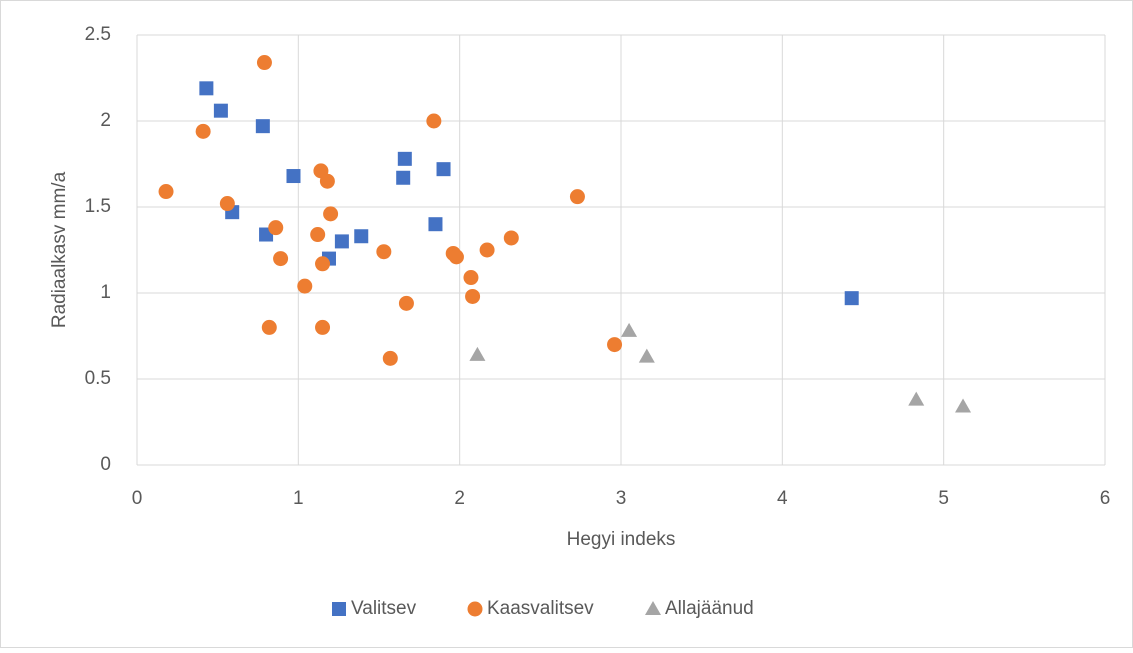 The height and width of the screenshot is (653, 1133). Describe the element at coordinates (59, 249) in the screenshot. I see `y-axis-title: Radiaalkasv mm/a` at that location.